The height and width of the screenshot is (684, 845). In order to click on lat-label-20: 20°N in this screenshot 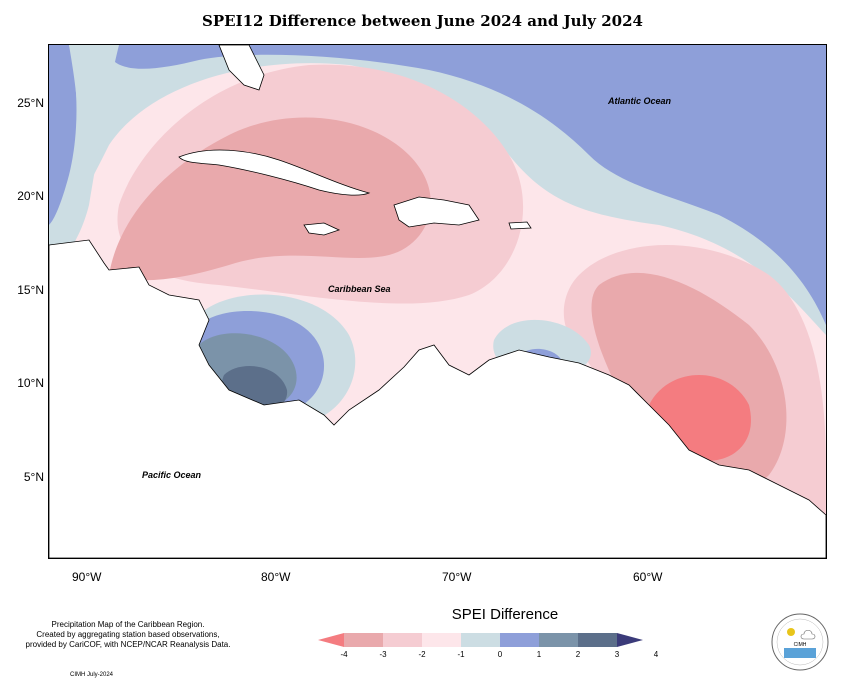, I will do `click(30, 196)`.